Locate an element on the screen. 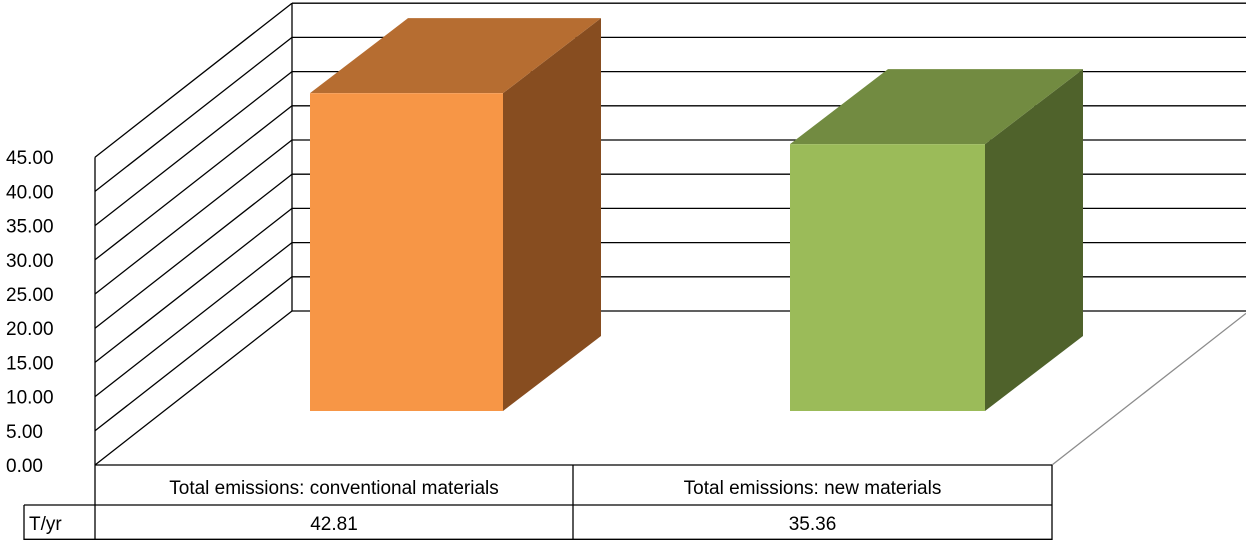  table-row-header: T/yr is located at coordinates (45, 524).